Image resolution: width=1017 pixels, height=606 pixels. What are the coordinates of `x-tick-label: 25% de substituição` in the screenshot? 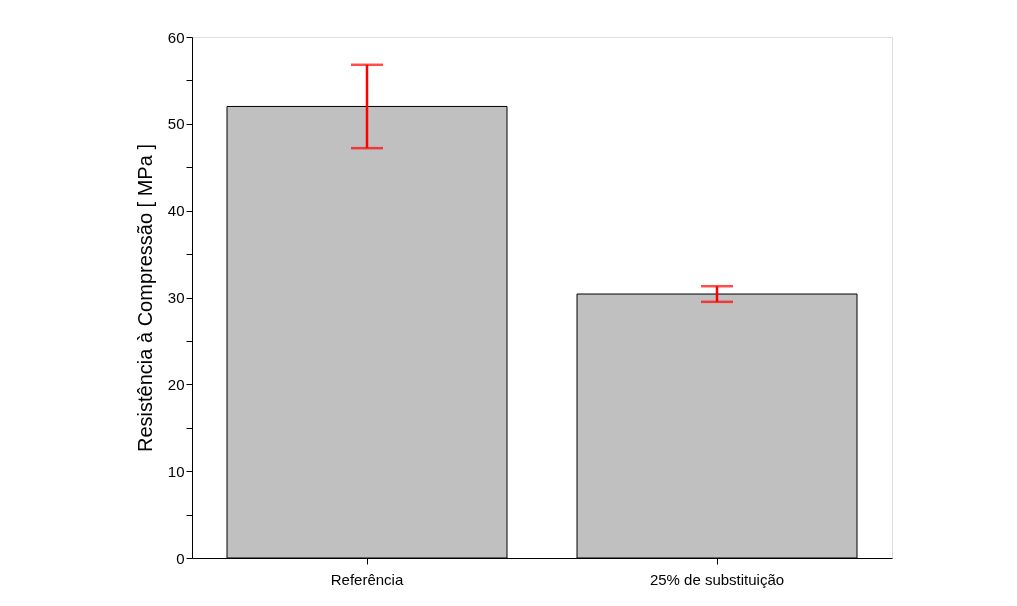 It's located at (717, 579).